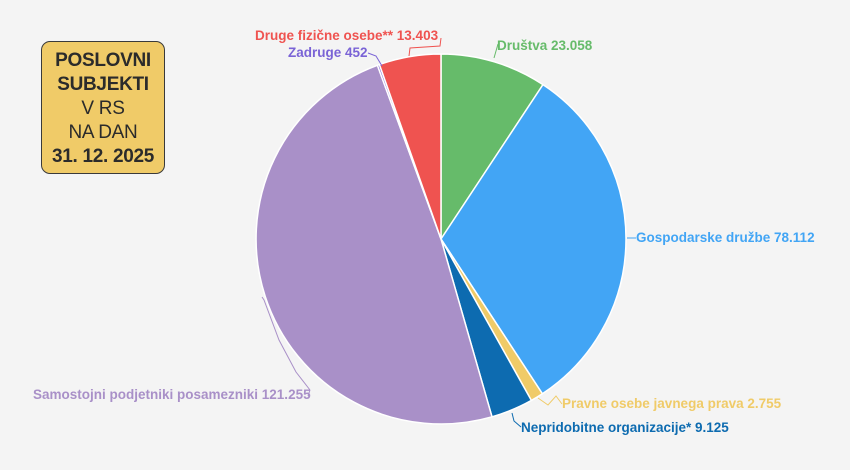 The width and height of the screenshot is (850, 470). What do you see at coordinates (496, 51) in the screenshot?
I see `leader-line-drustva` at bounding box center [496, 51].